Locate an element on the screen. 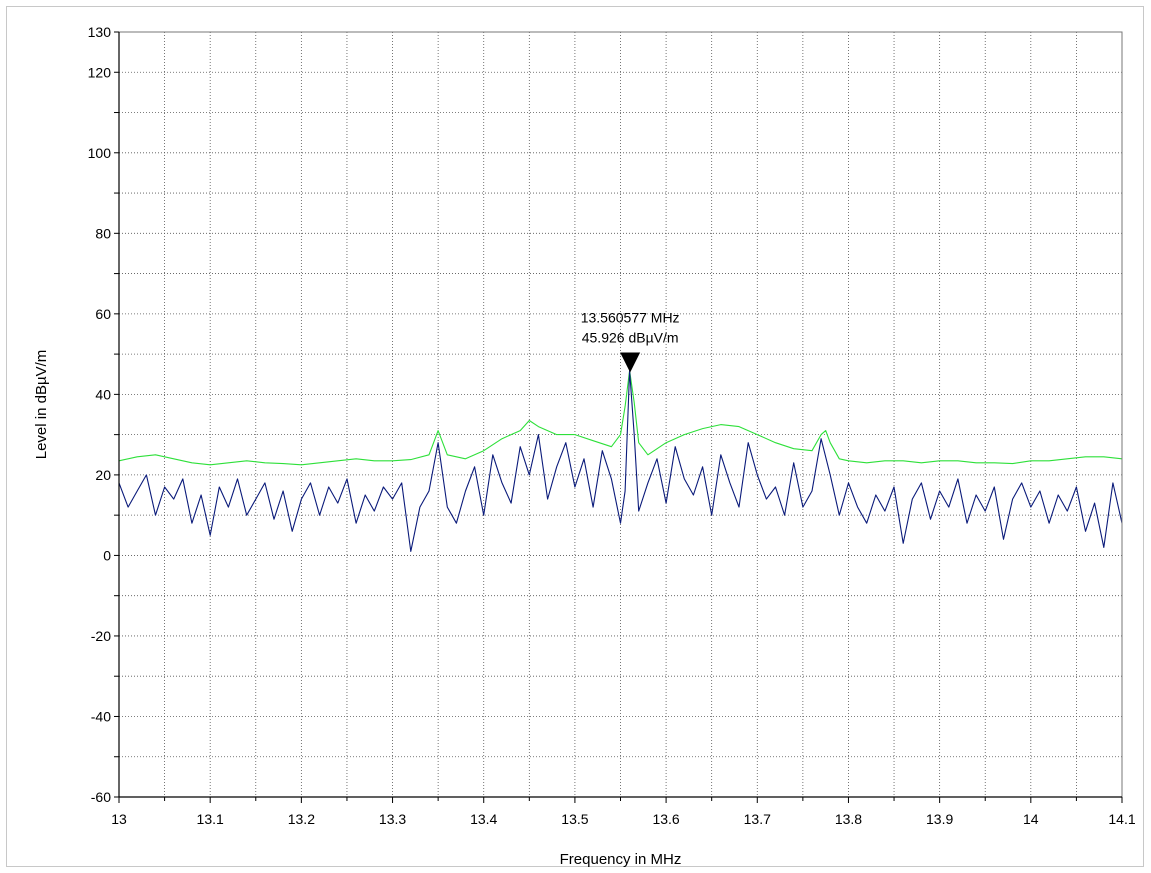 Image resolution: width=1151 pixels, height=873 pixels. y-axis-title: Level in dBµV/m is located at coordinates (41, 405).